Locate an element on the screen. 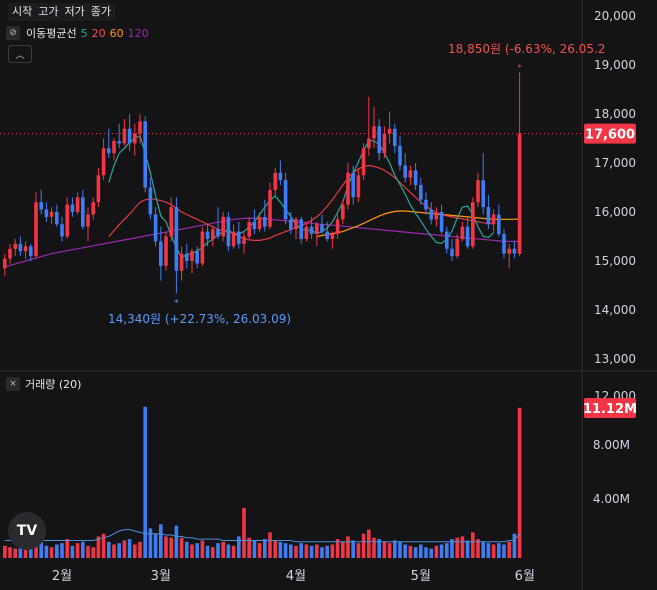 The height and width of the screenshot is (590, 657). eye-slash-icon: ⊘ is located at coordinates (13, 33).